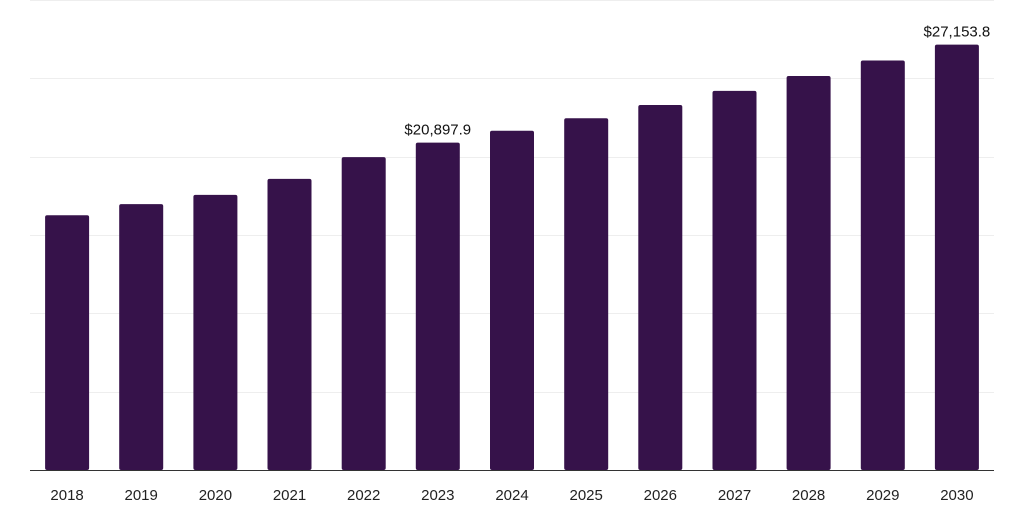  What do you see at coordinates (808, 495) in the screenshot?
I see `x-tick-label-2028: 2028` at bounding box center [808, 495].